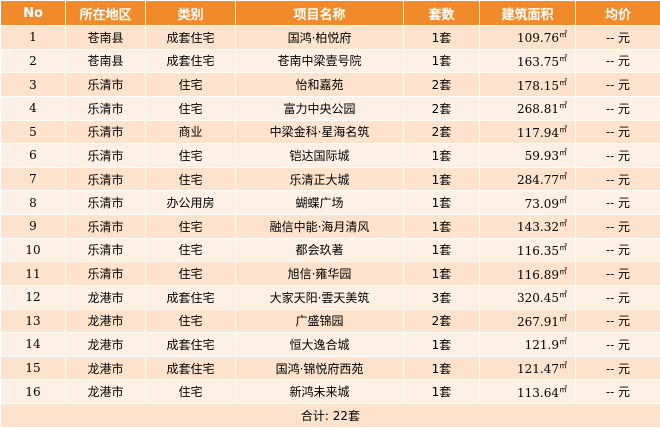  What do you see at coordinates (330, 202) in the screenshot?
I see `table-row: 8 乐清市 办公用房 蝴蝶广场 1套 73.09㎡ -- 元` at bounding box center [330, 202].